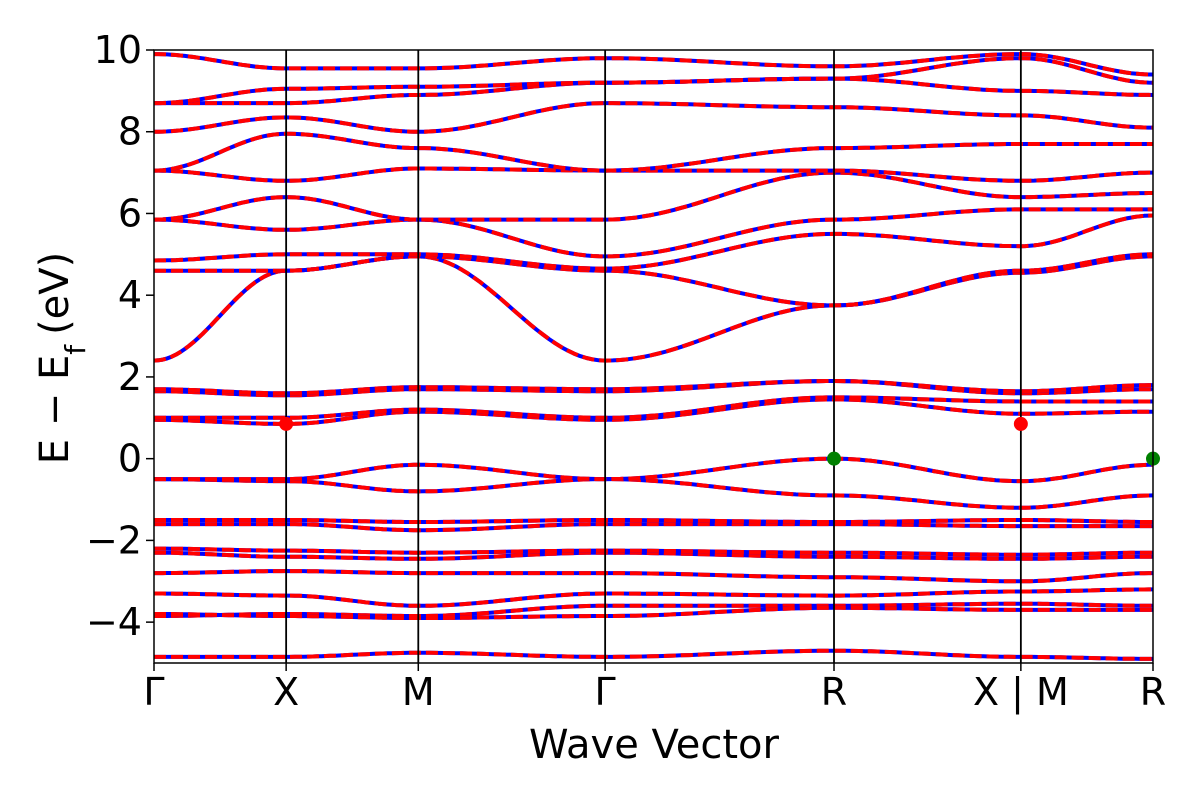 The height and width of the screenshot is (800, 1200). What do you see at coordinates (118, 50) in the screenshot?
I see `y-tick-label: 10` at bounding box center [118, 50].